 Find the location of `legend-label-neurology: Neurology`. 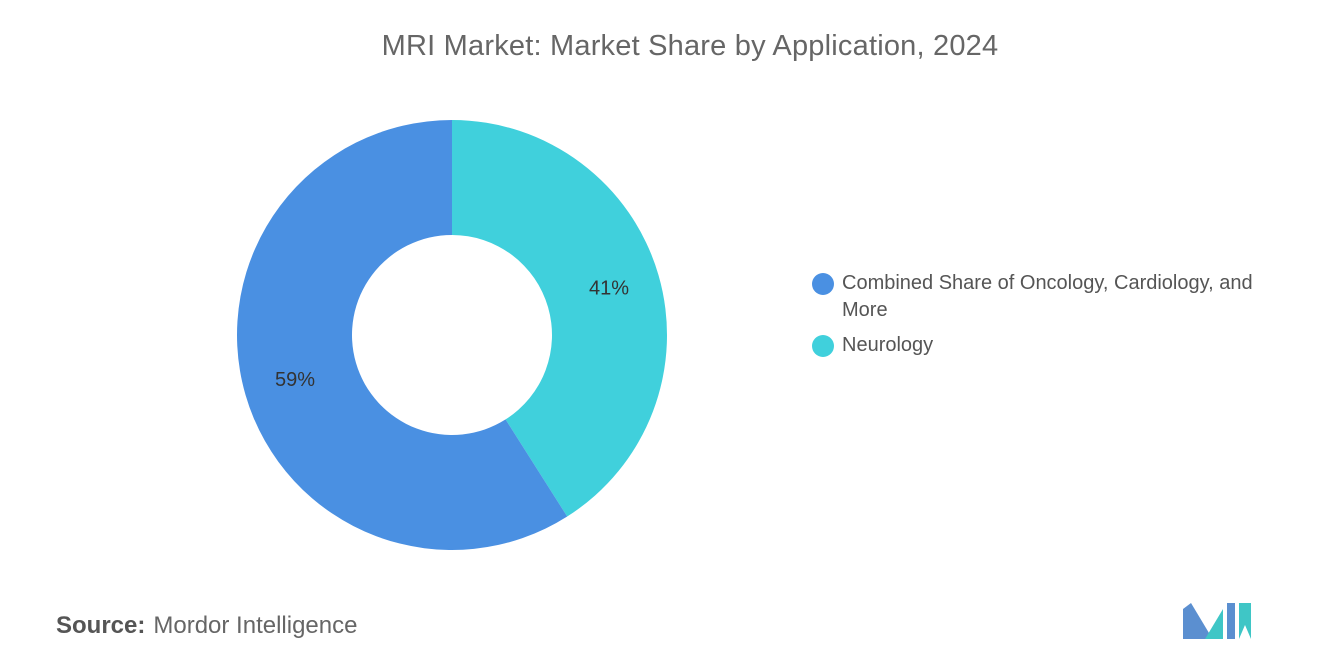

legend-label-neurology: Neurology is located at coordinates (888, 345).